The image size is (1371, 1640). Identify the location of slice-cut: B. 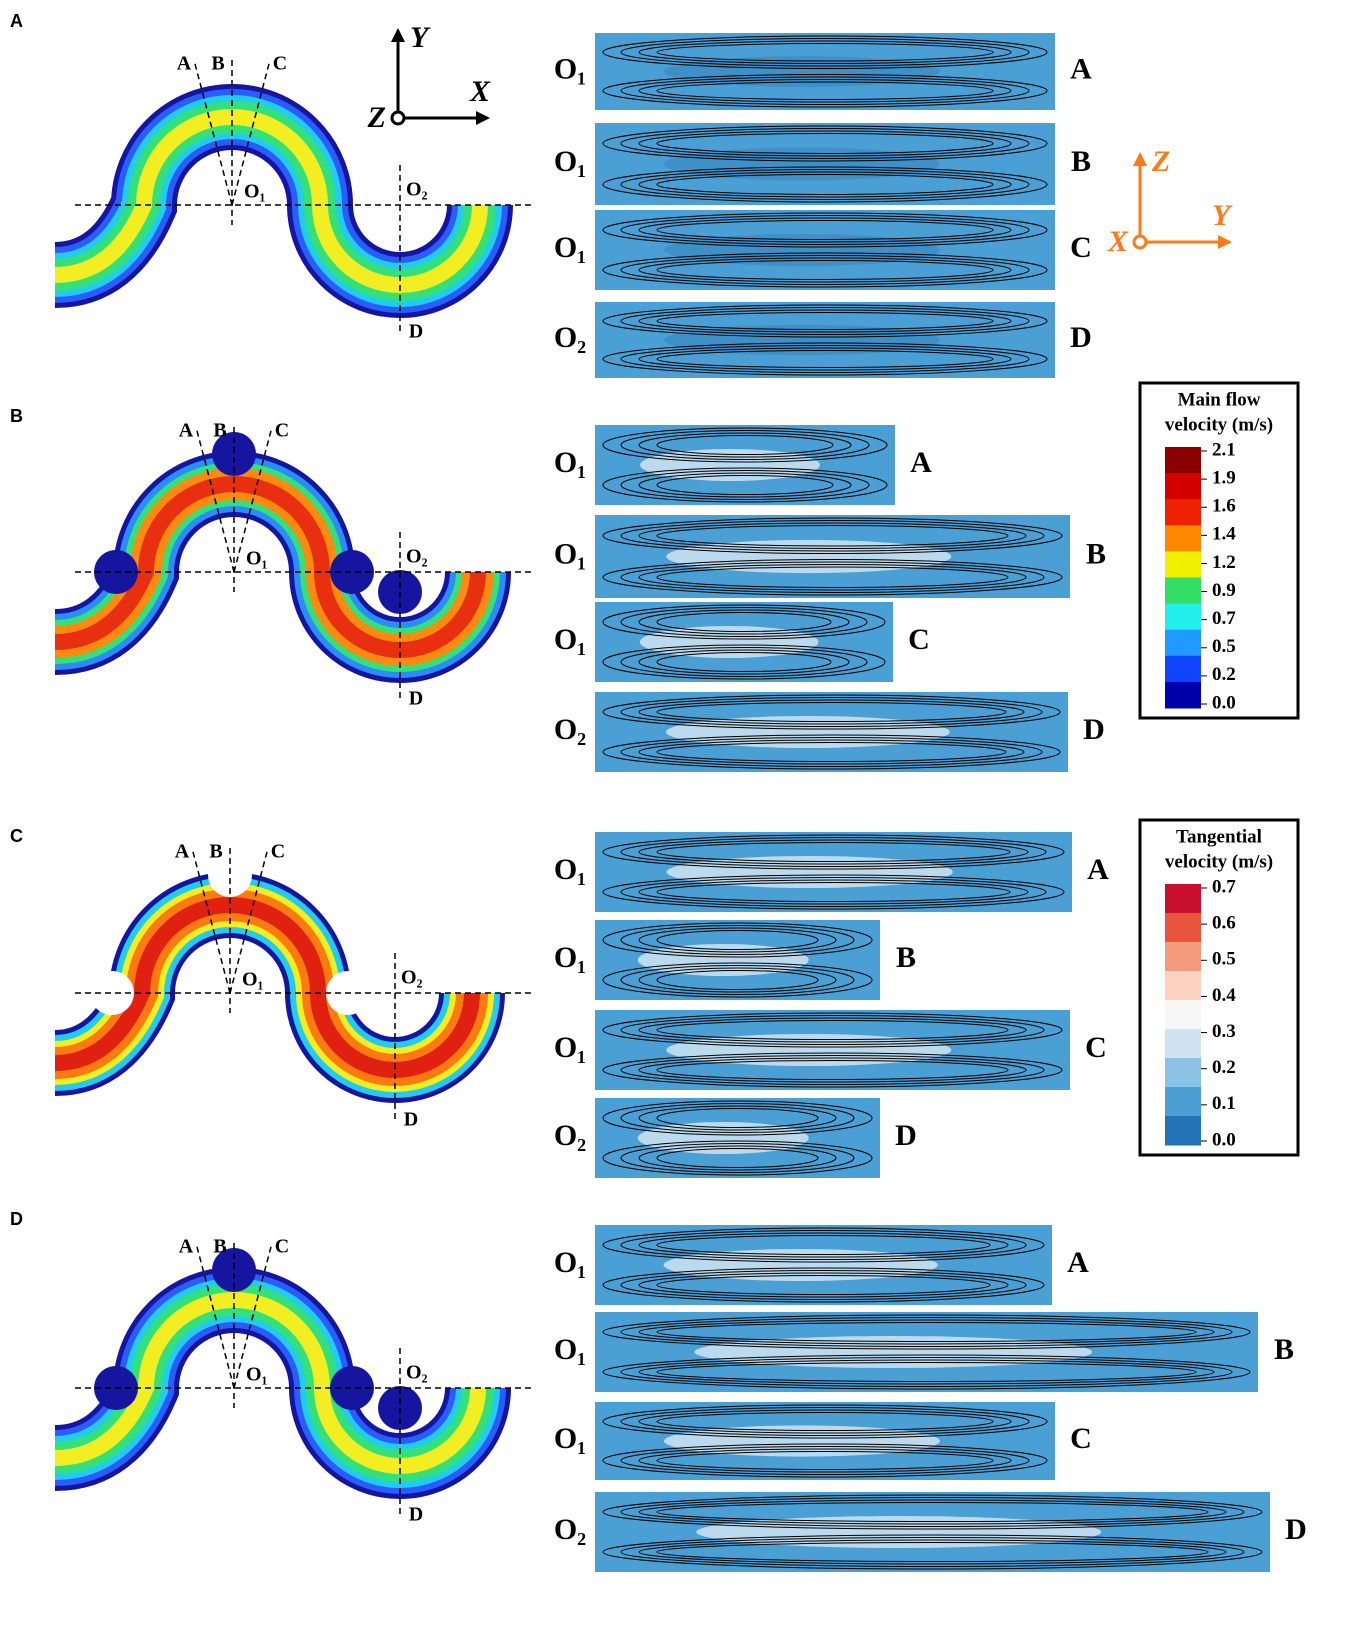
(1081, 161).